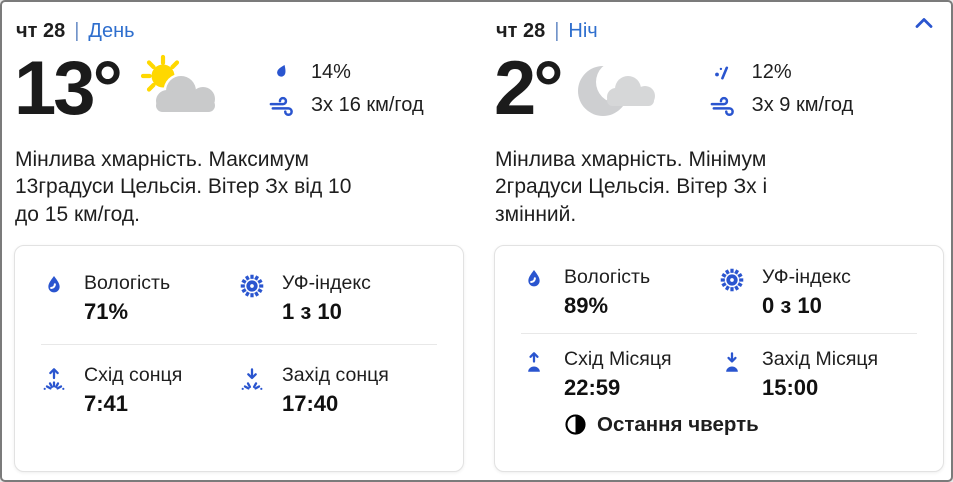  What do you see at coordinates (346, 89) in the screenshot?
I see `day-stats: 14% Зх 16 км/год` at bounding box center [346, 89].